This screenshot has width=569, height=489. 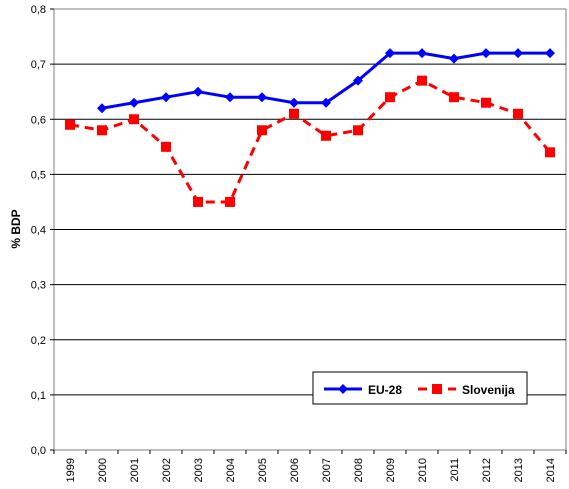 I want to click on legend-label: EU-28, so click(x=385, y=390).